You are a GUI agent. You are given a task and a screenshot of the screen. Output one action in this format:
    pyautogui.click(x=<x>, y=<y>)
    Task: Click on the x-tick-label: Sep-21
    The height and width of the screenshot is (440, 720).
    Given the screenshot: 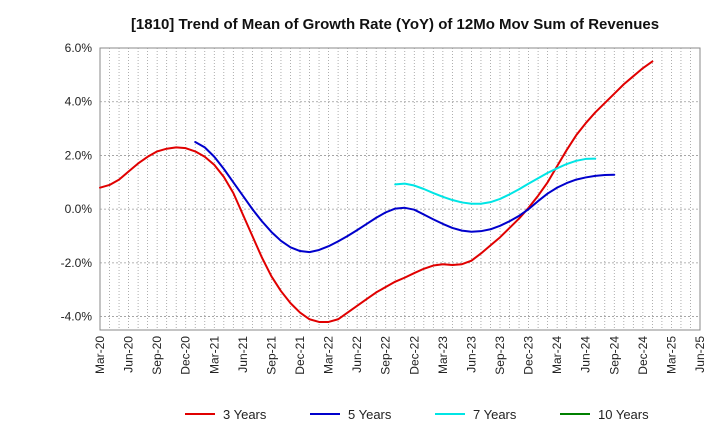 What is the action you would take?
    pyautogui.click(x=271, y=355)
    